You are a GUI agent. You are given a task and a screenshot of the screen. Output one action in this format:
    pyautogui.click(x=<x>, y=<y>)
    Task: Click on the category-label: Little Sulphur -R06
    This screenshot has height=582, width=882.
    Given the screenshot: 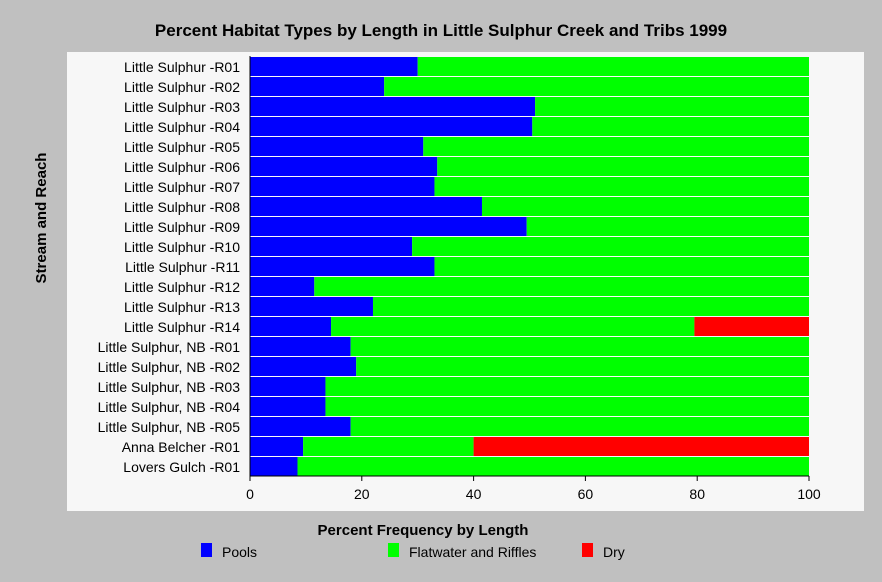 What is the action you would take?
    pyautogui.click(x=182, y=167)
    